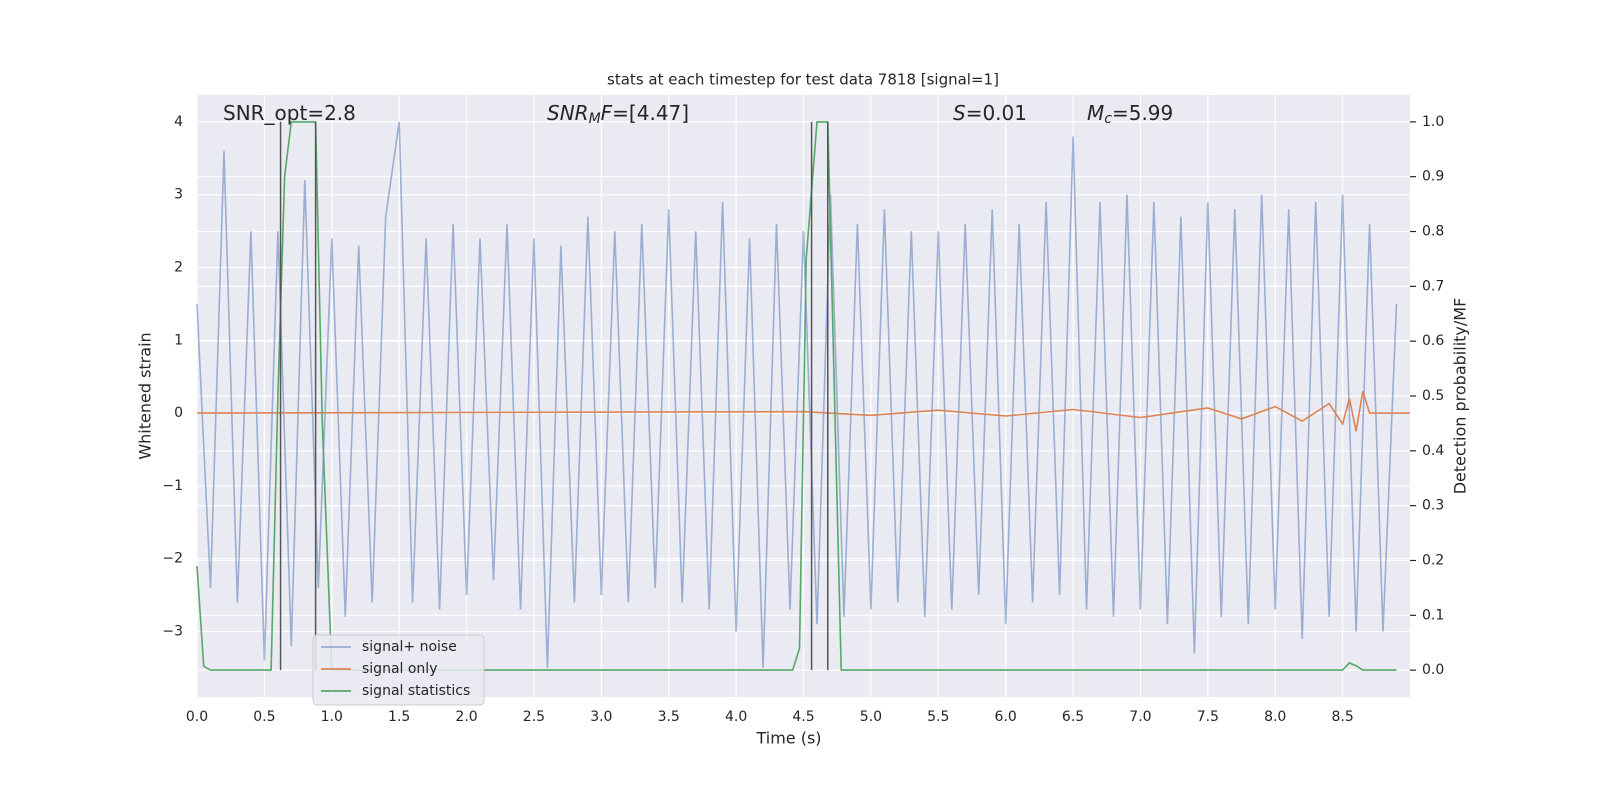  Describe the element at coordinates (1108, 119) in the screenshot. I see `annotation-part: c` at that location.